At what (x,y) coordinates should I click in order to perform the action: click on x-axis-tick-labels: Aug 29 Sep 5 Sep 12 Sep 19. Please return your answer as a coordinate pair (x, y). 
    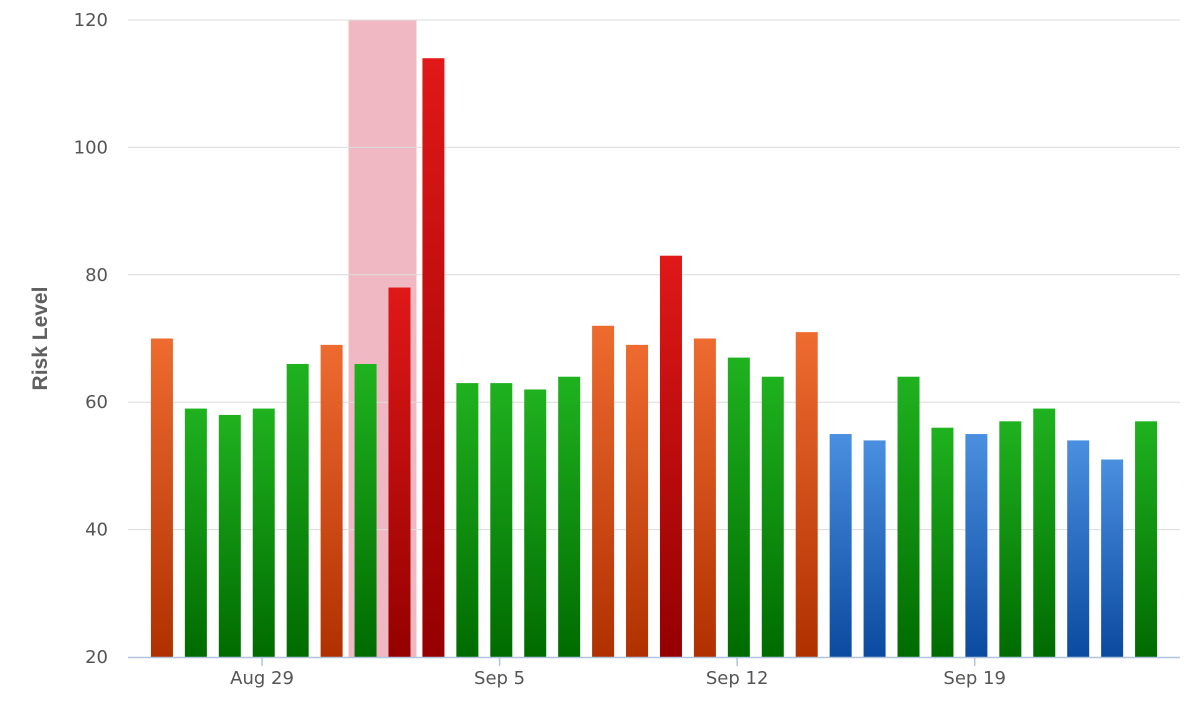
    Looking at the image, I should click on (618, 673).